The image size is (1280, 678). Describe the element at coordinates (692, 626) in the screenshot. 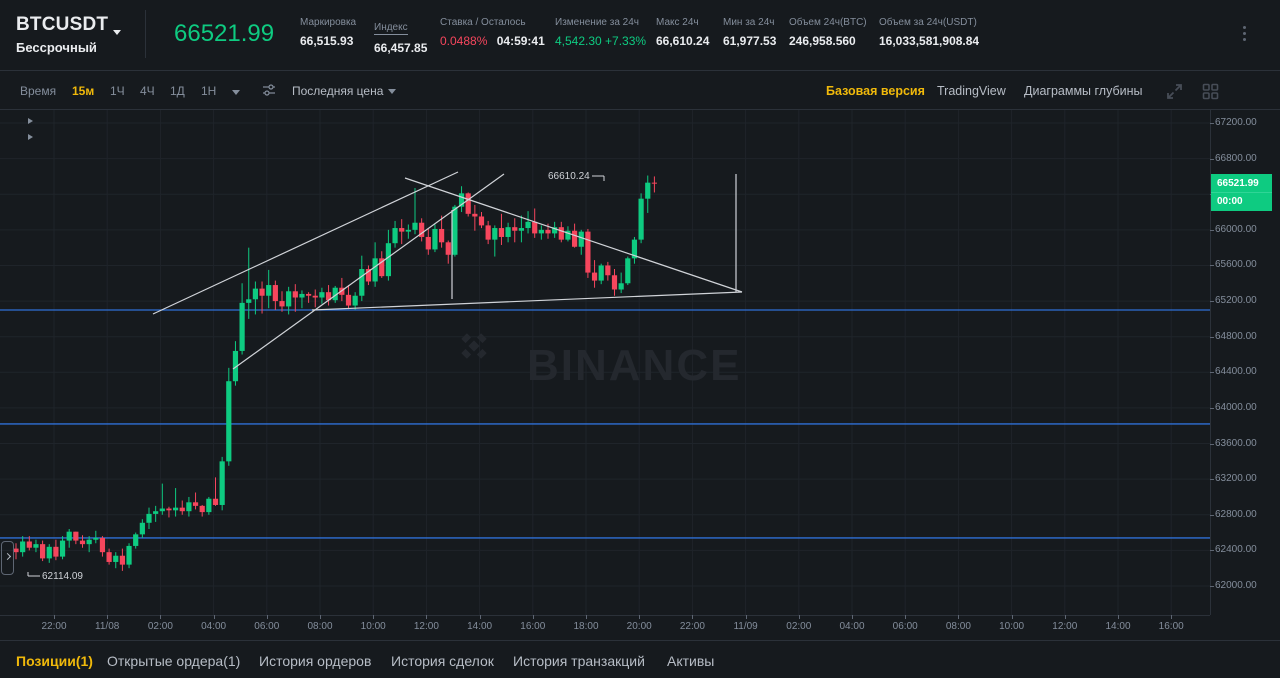

I see `time-tick-label: 22:00` at that location.